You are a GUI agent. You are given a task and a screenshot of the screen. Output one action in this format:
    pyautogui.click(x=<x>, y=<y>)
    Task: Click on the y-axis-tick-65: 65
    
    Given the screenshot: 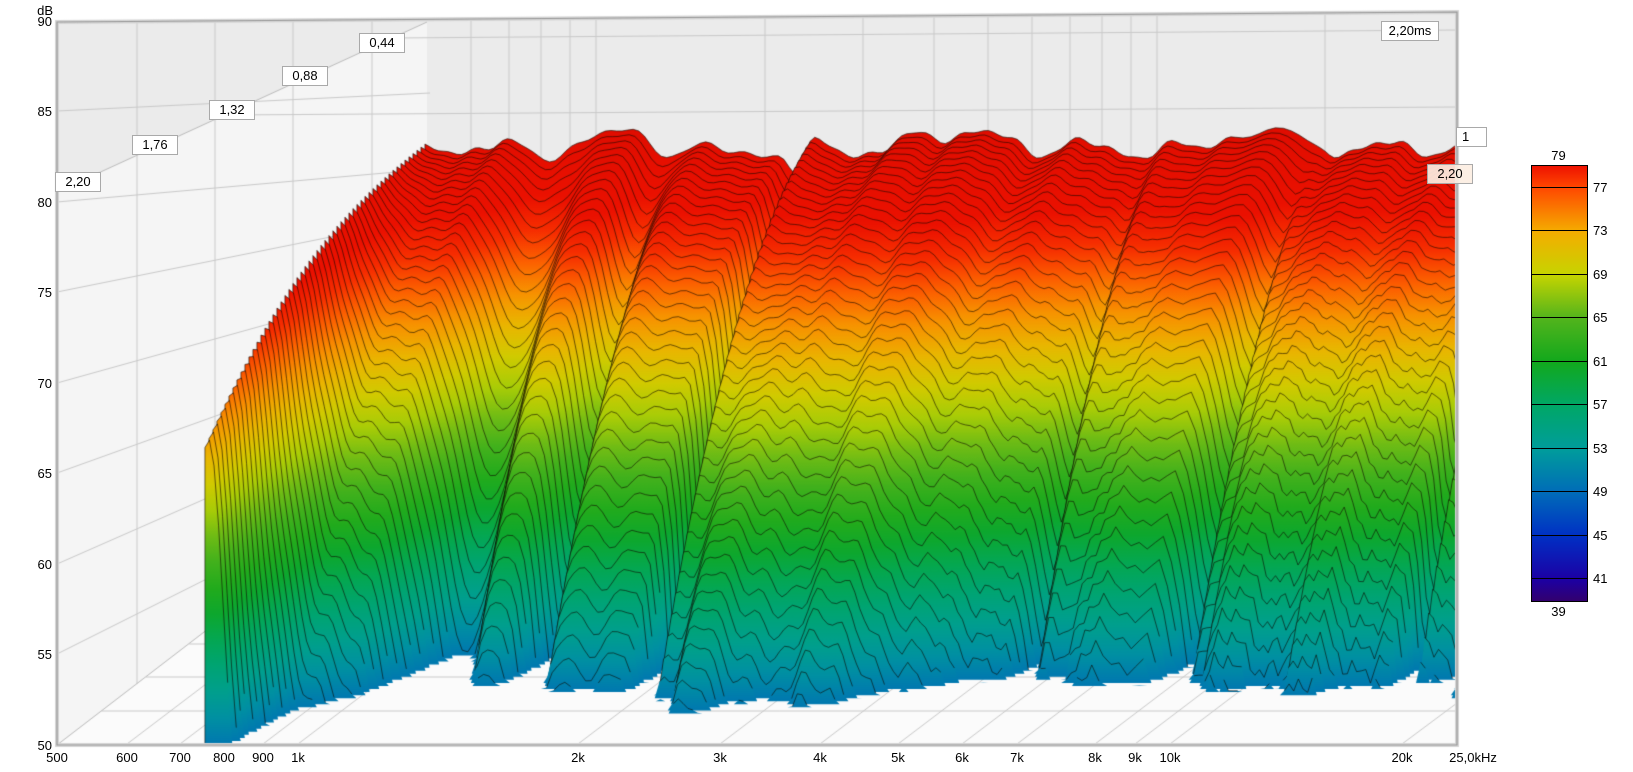 What is the action you would take?
    pyautogui.click(x=44, y=473)
    